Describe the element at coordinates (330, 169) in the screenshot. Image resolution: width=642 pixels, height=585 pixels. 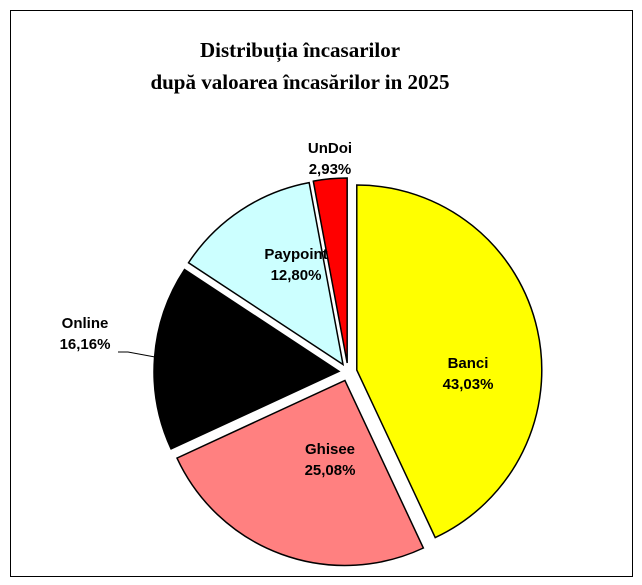
I see `slice-value-label: 2,93%` at that location.